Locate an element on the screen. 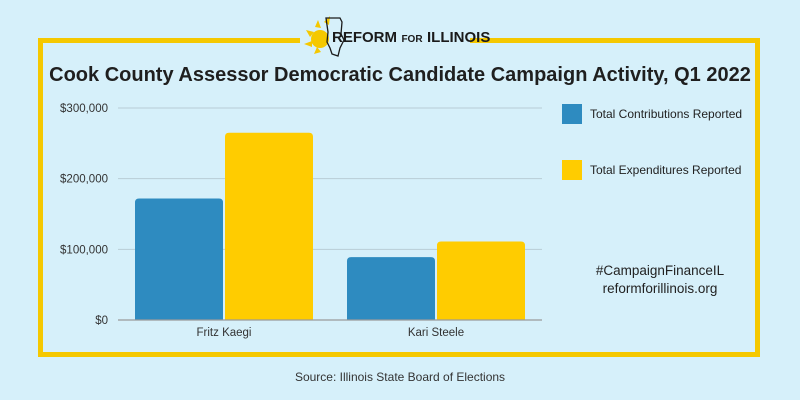 Image resolution: width=800 pixels, height=400 pixels. logo-wordmark: REFORM FOR ILLINOIS is located at coordinates (411, 38).